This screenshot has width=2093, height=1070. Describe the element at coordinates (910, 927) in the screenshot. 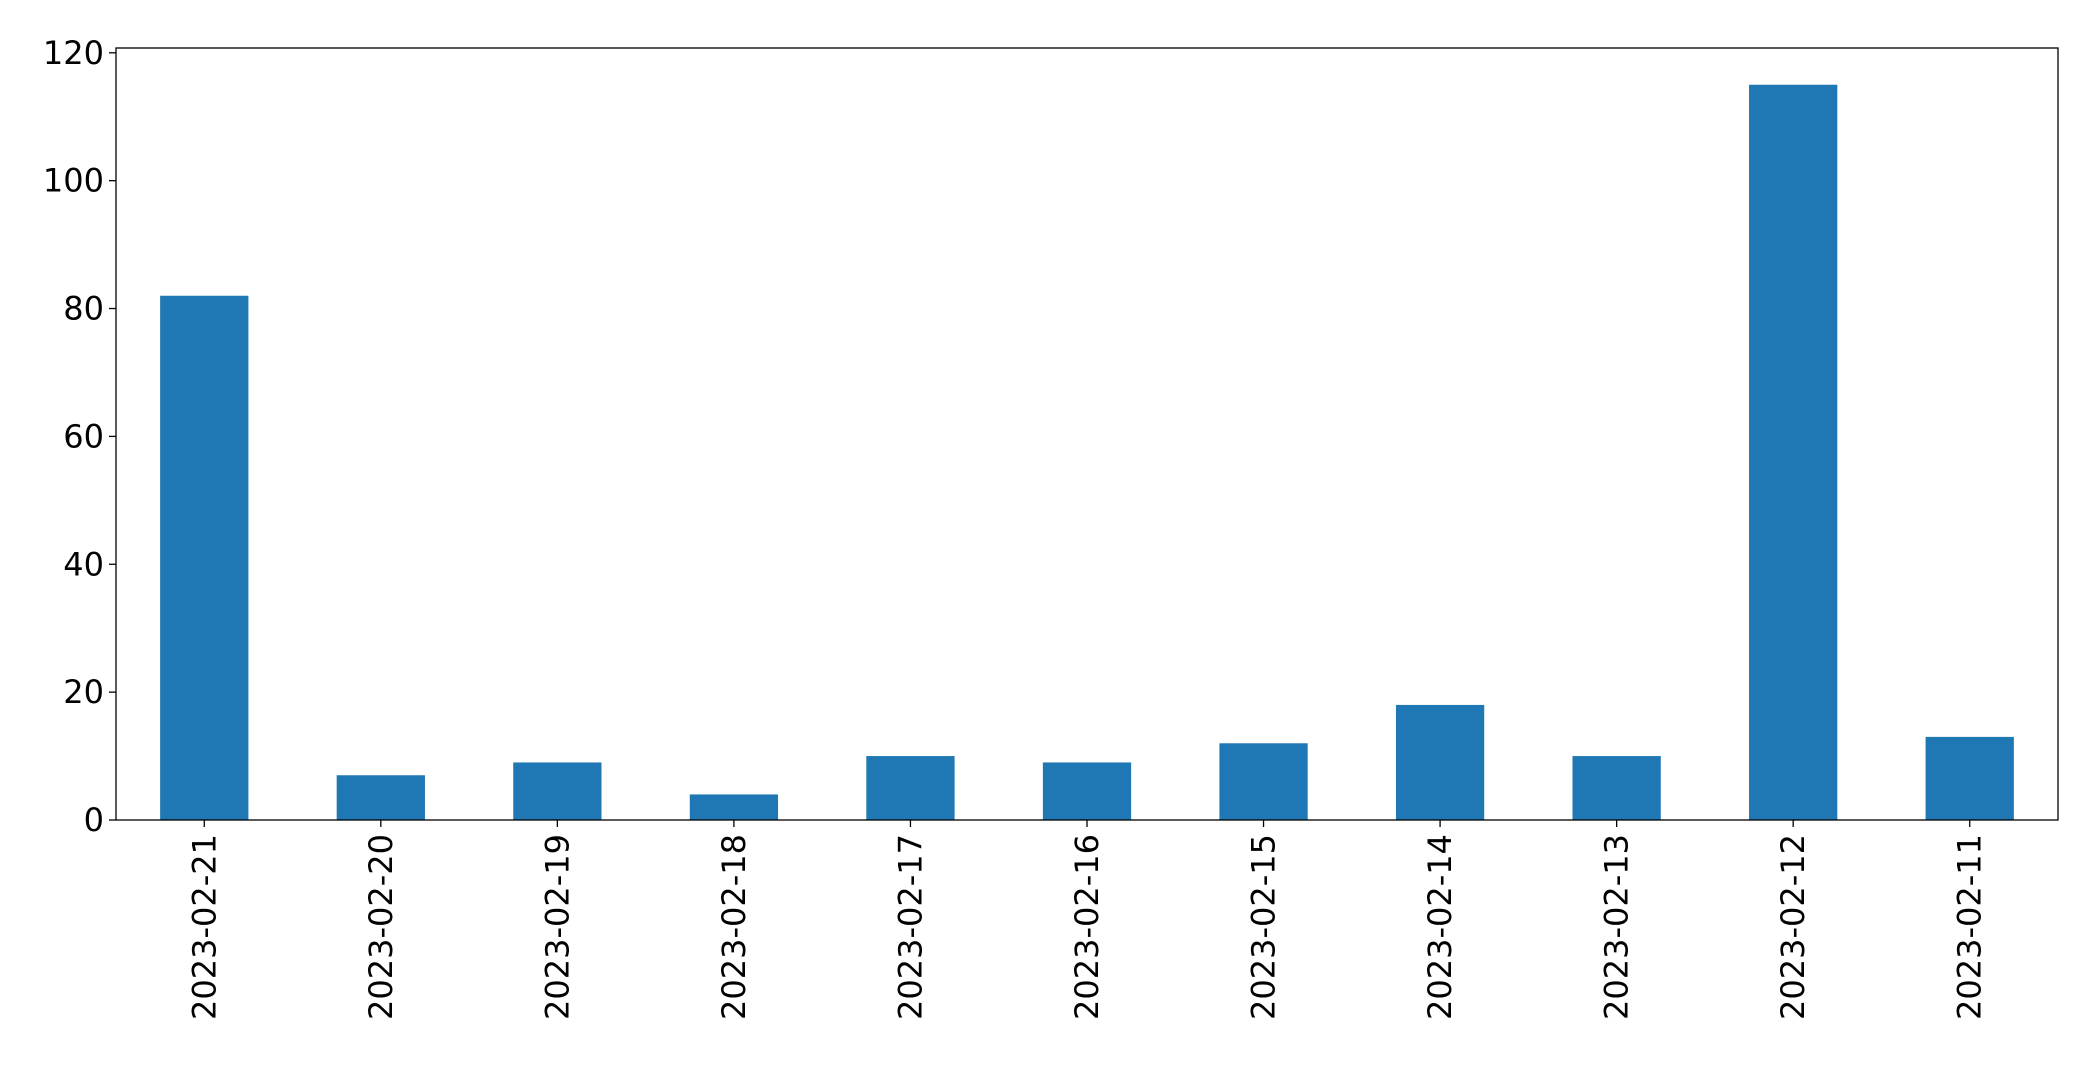

I see `x-tick-label: 2023-02-17` at that location.